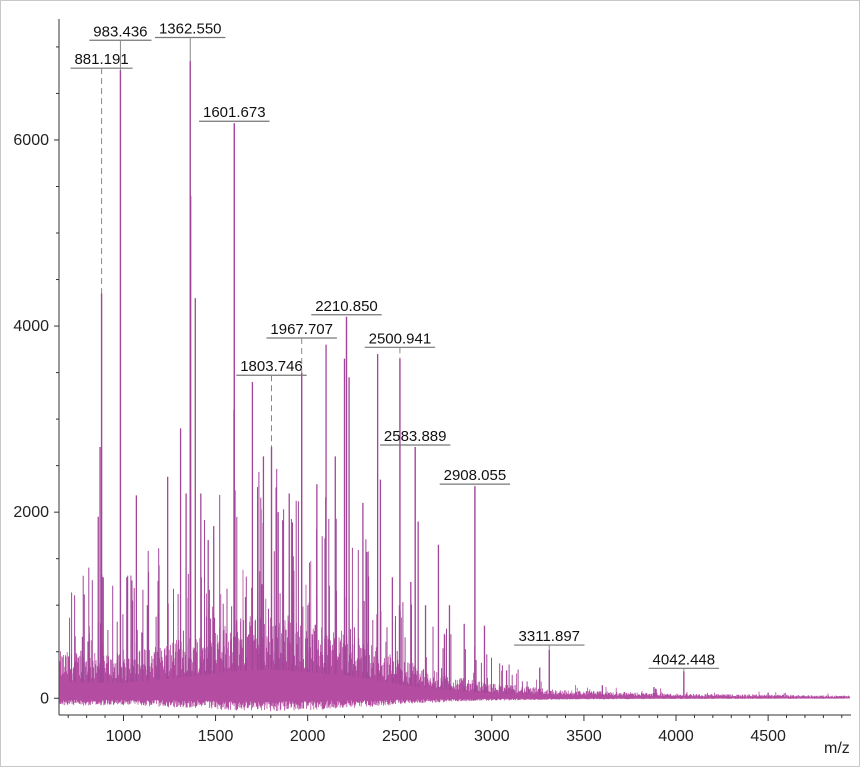  What do you see at coordinates (101, 59) in the screenshot?
I see `peak-label-0: 881.191` at bounding box center [101, 59].